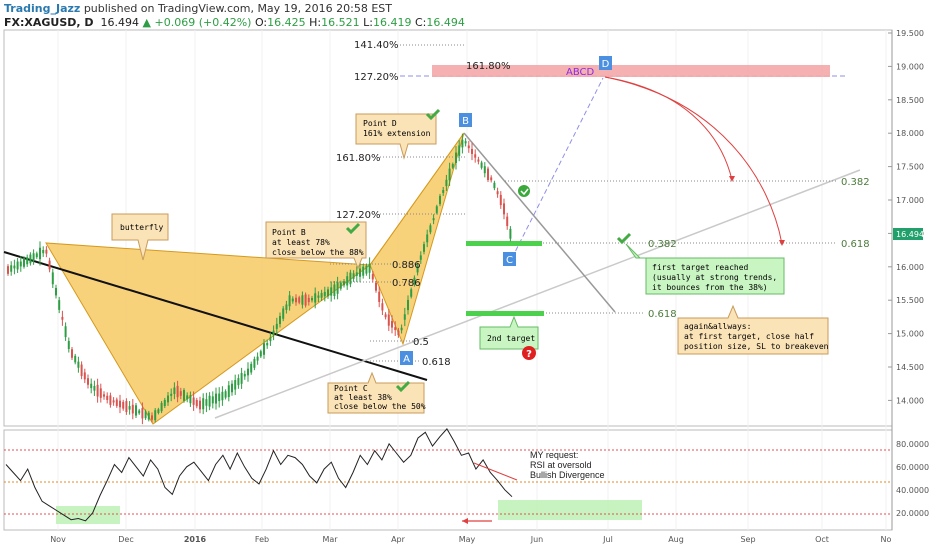 The height and width of the screenshot is (550, 932). I want to click on svg-text: butterfly, so click(142, 227).